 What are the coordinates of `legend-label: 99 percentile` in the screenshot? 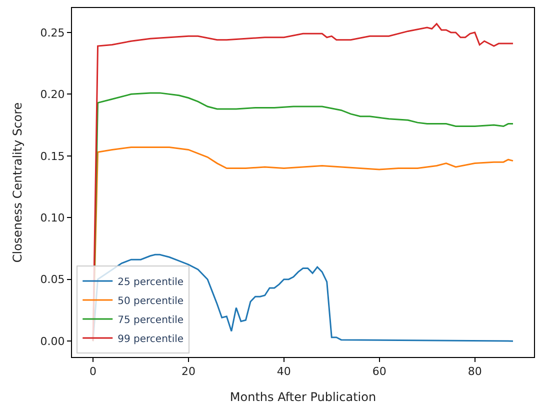 It's located at (151, 339).